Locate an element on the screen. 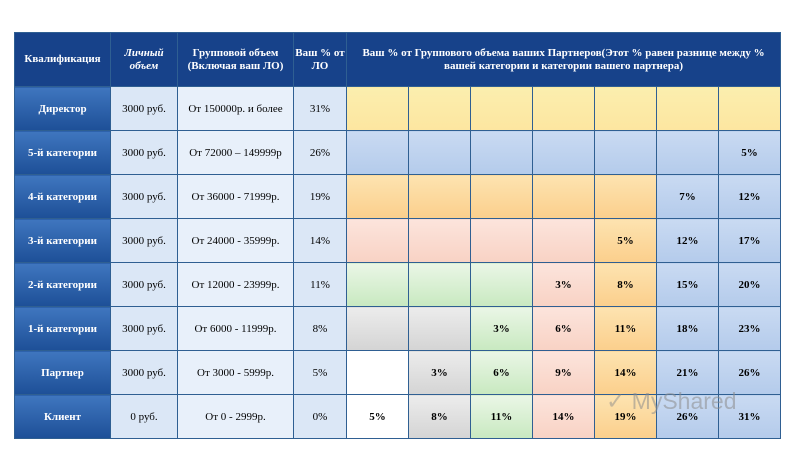 Image resolution: width=800 pixels, height=450 pixels. row-qualification: 1-й категории is located at coordinates (62, 328).